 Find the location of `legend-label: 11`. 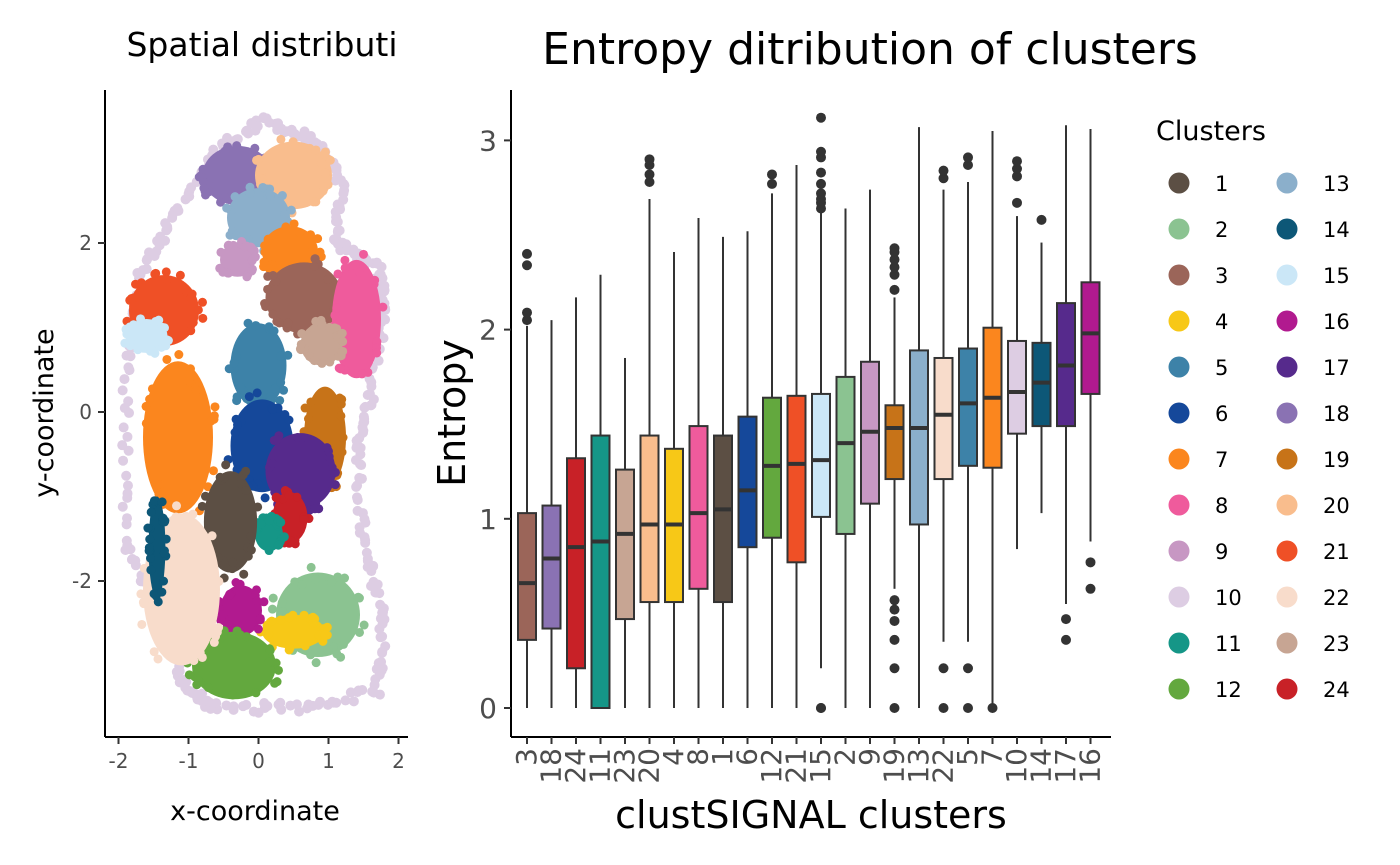

legend-label: 11 is located at coordinates (1228, 644).